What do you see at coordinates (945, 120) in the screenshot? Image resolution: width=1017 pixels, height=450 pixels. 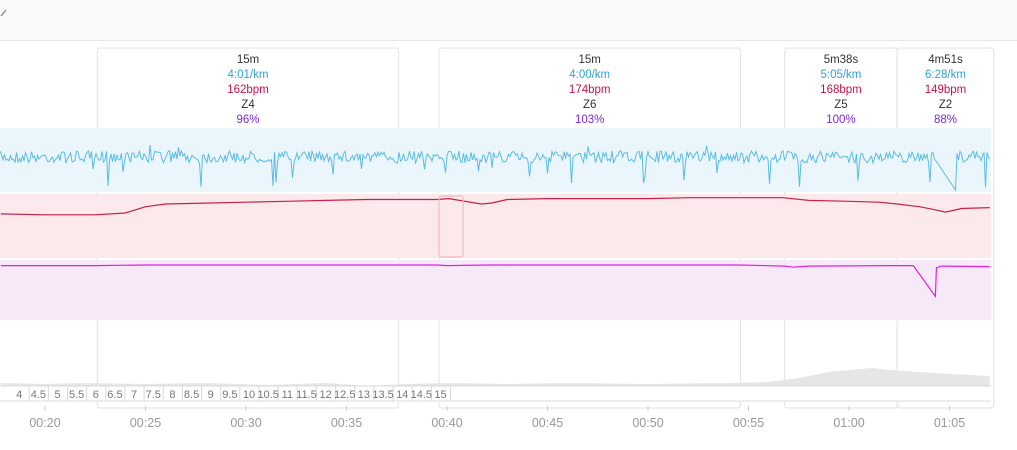 I see `segment-intensity: 88%` at bounding box center [945, 120].